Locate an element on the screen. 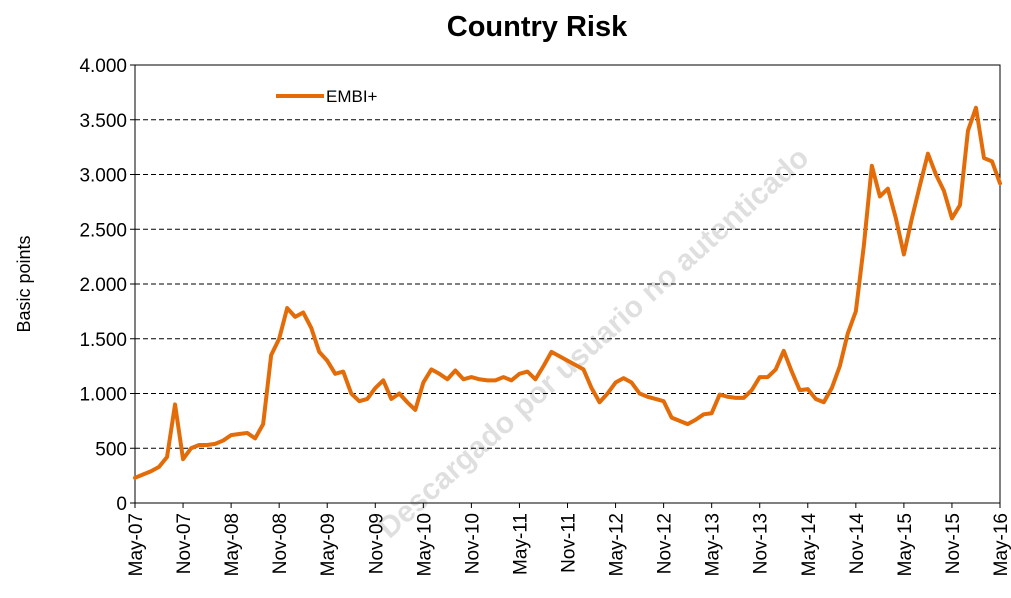 This screenshot has height=598, width=1011. y-tick-label: 4.000 is located at coordinates (103, 66).